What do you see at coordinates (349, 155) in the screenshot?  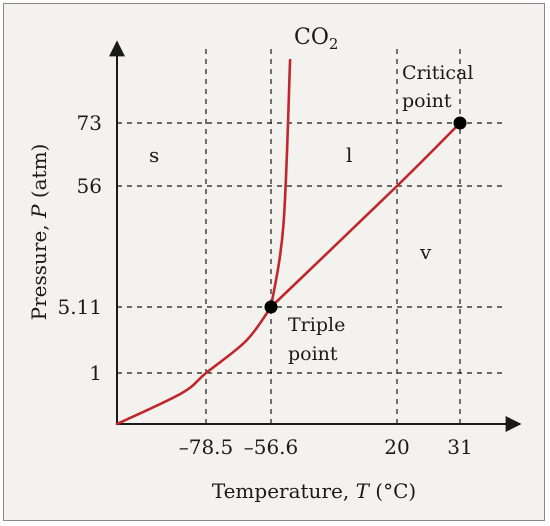 I see `region-liquid-label: l` at bounding box center [349, 155].